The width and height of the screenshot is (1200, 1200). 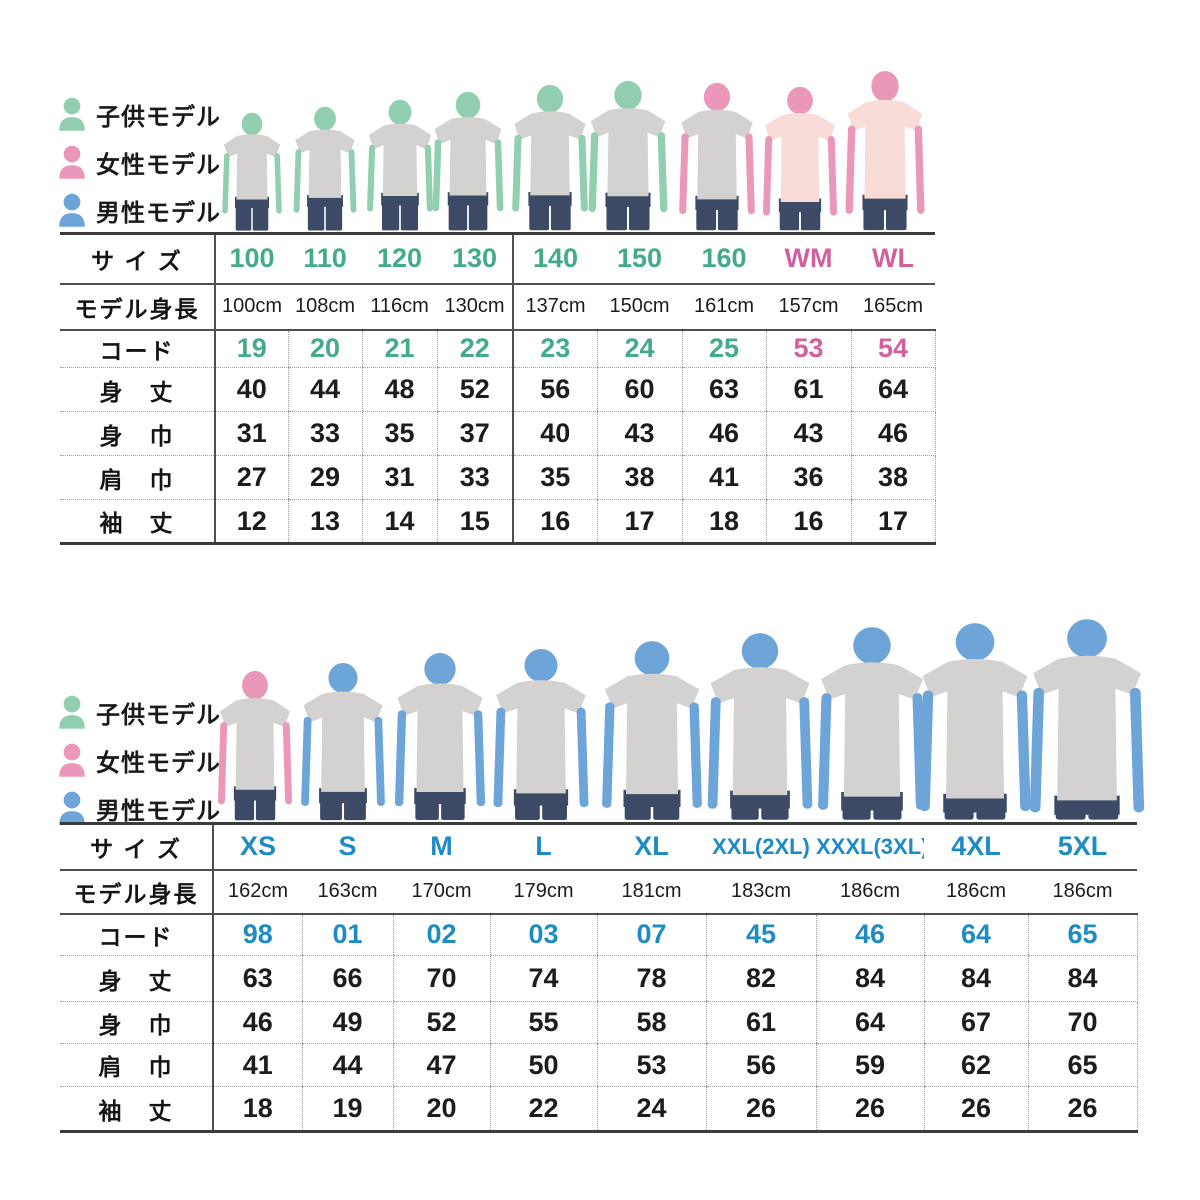 I want to click on figure-jeans-hip, so click(x=325, y=200).